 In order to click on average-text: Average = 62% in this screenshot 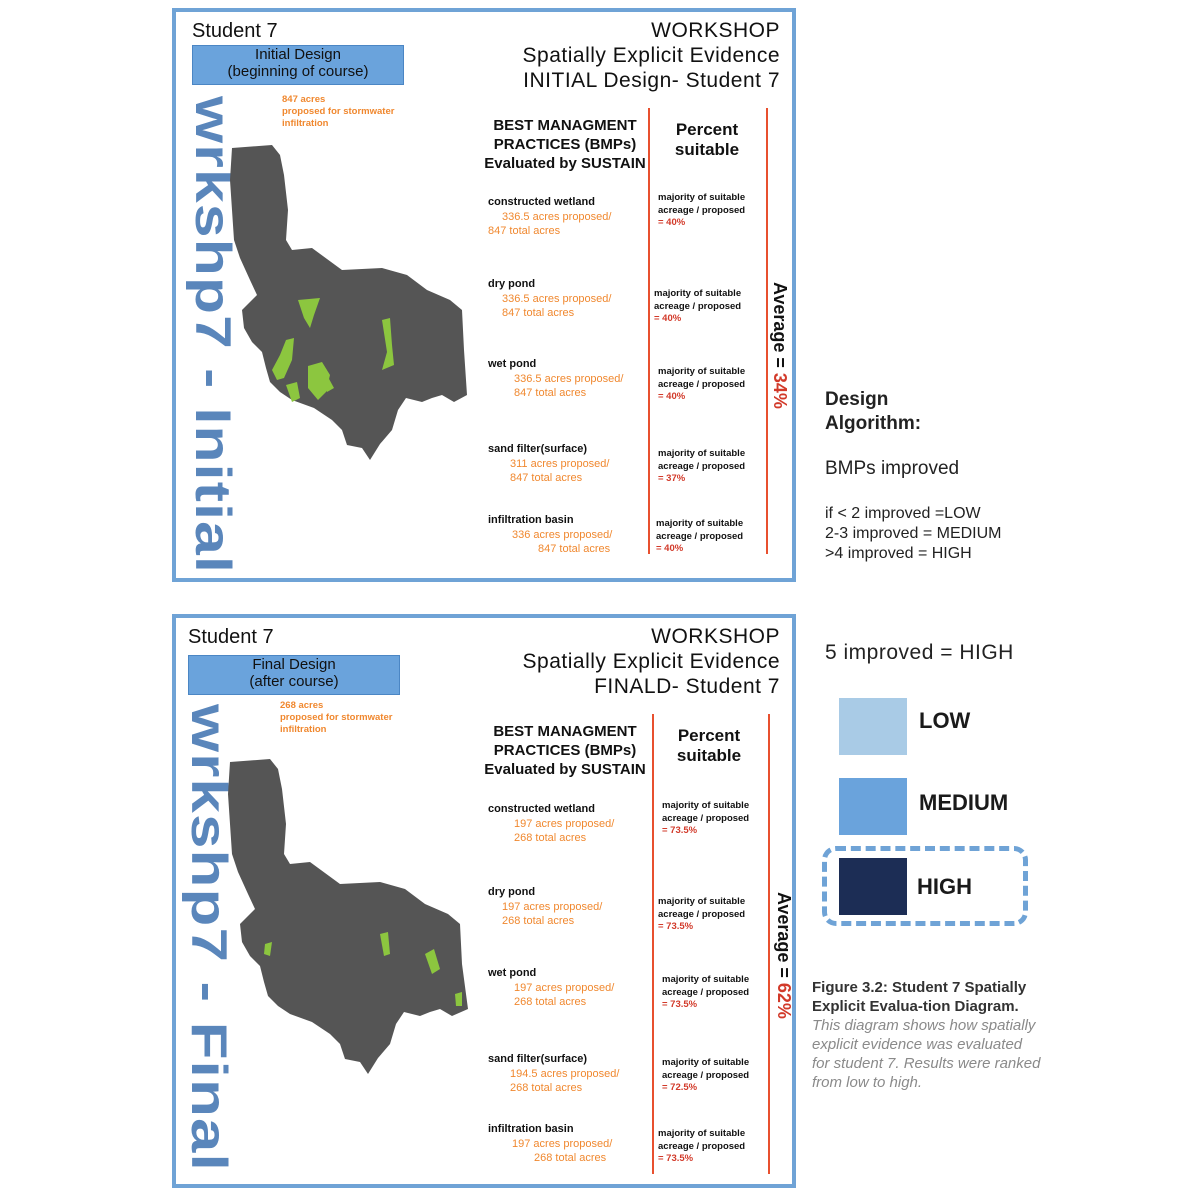, I will do `click(784, 955)`.